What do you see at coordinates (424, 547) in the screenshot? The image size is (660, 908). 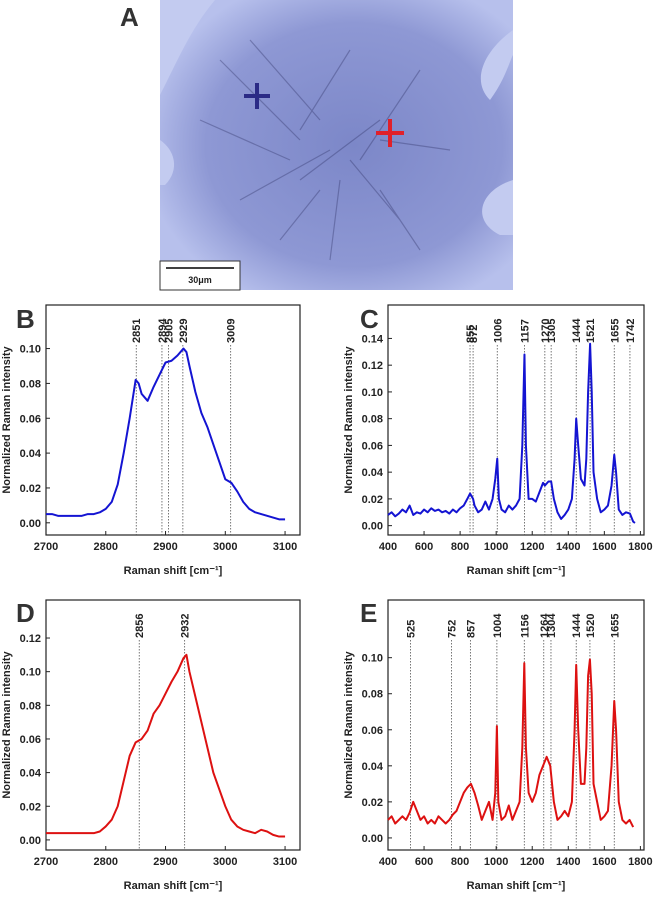 I see `x-tick-label: 600` at bounding box center [424, 547].